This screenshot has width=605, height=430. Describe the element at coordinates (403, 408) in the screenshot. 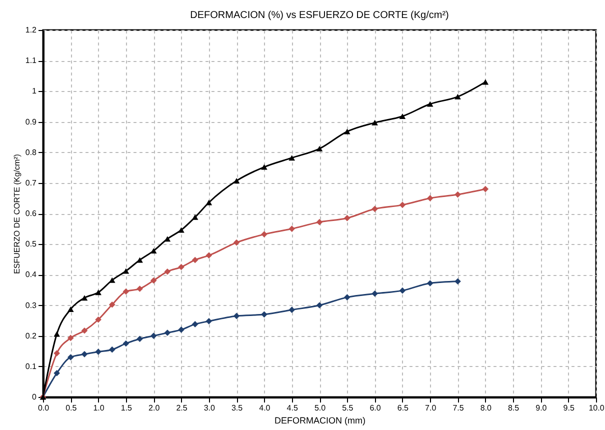

I see `x-tick-label: 6.5` at that location.